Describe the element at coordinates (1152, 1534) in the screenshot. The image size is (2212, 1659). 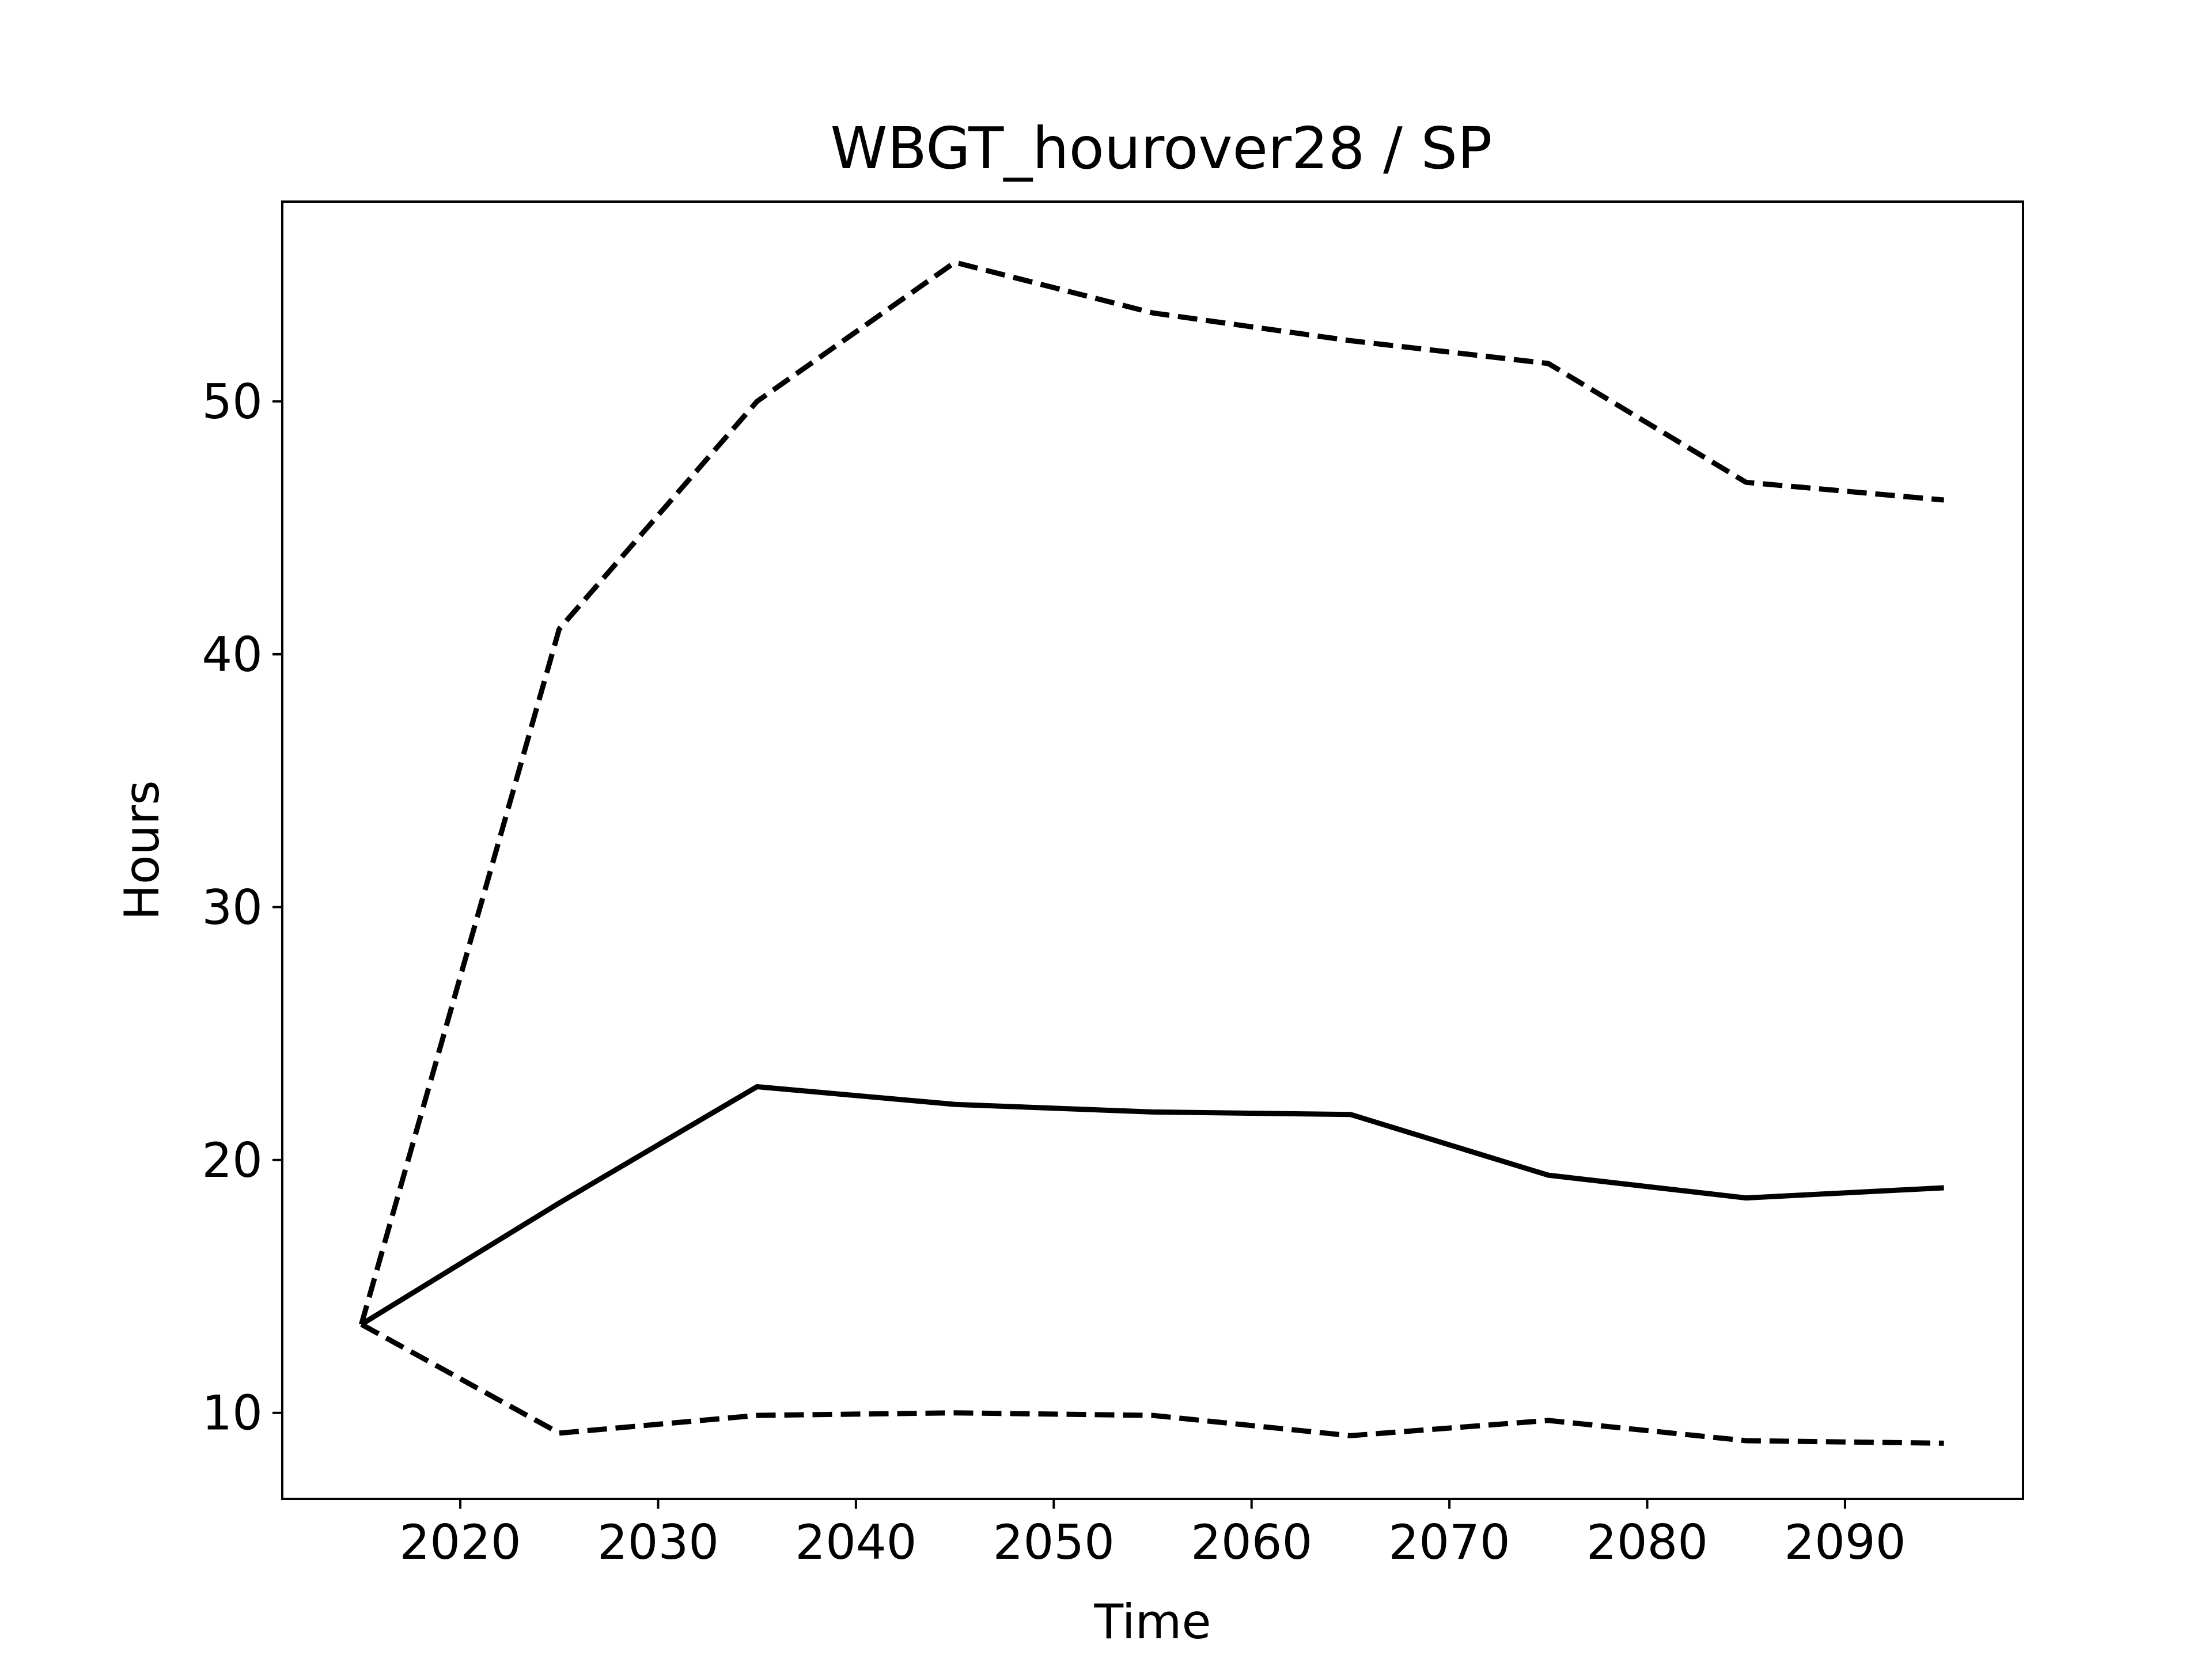
I see `x-axis-ticks: 2020 2030 2040 2050 2060 2070 2080 2090` at that location.